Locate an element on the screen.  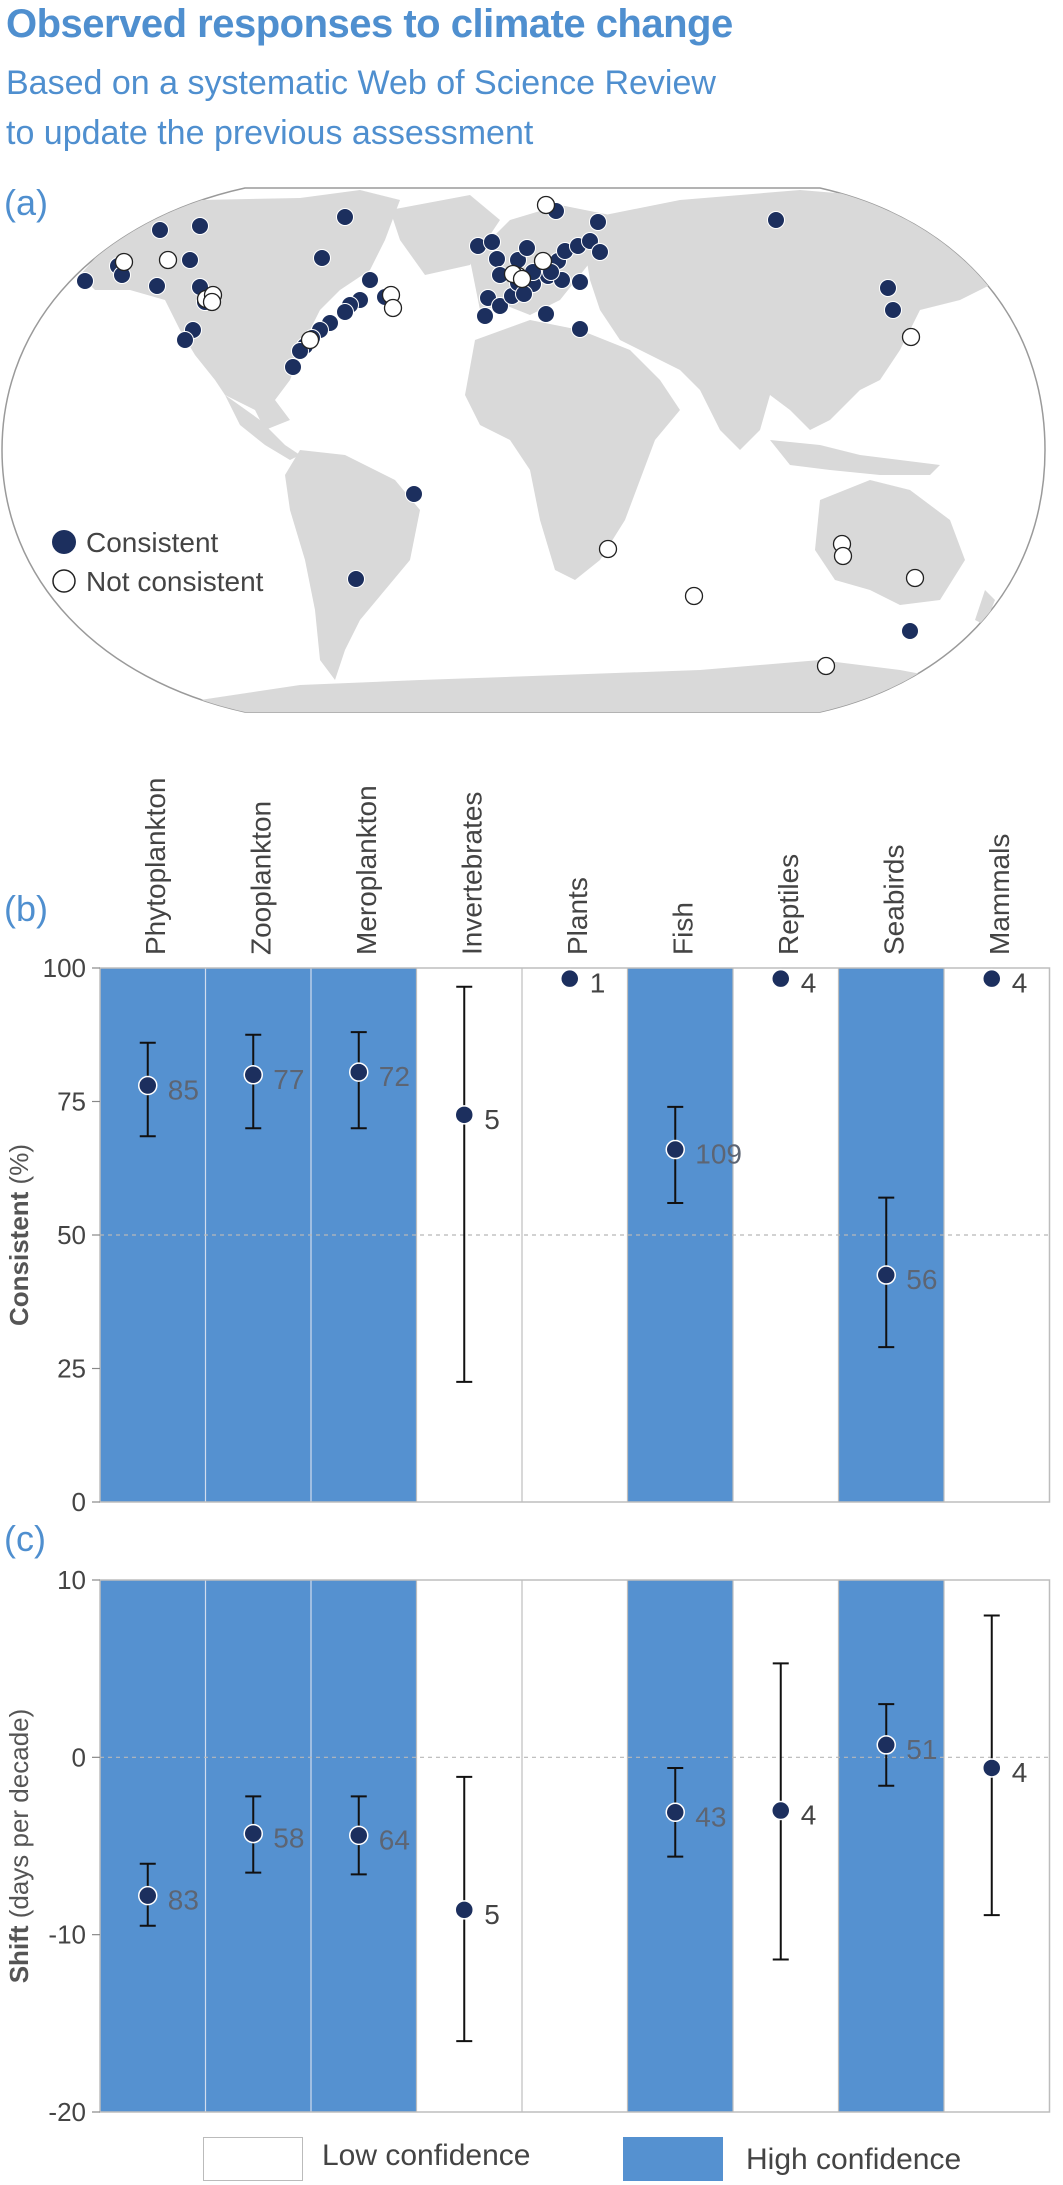
legend-not-consistent-marker is located at coordinates (64, 581).